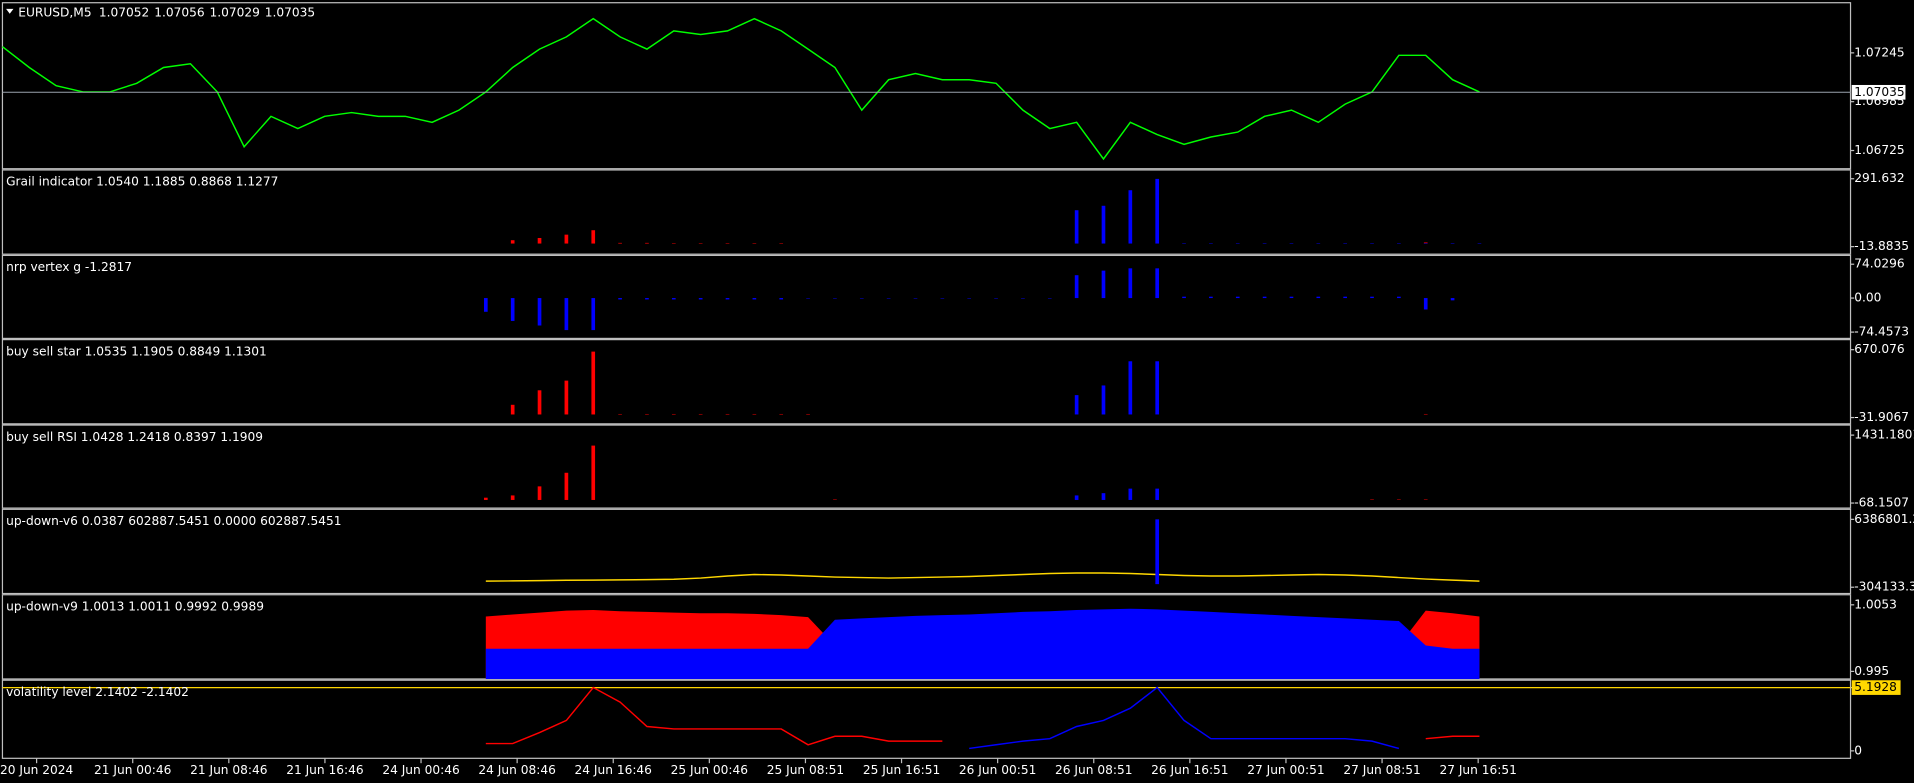 The image size is (1914, 783). Describe the element at coordinates (516, 770) in the screenshot. I see `time-label: 24 Jun 08:46` at that location.